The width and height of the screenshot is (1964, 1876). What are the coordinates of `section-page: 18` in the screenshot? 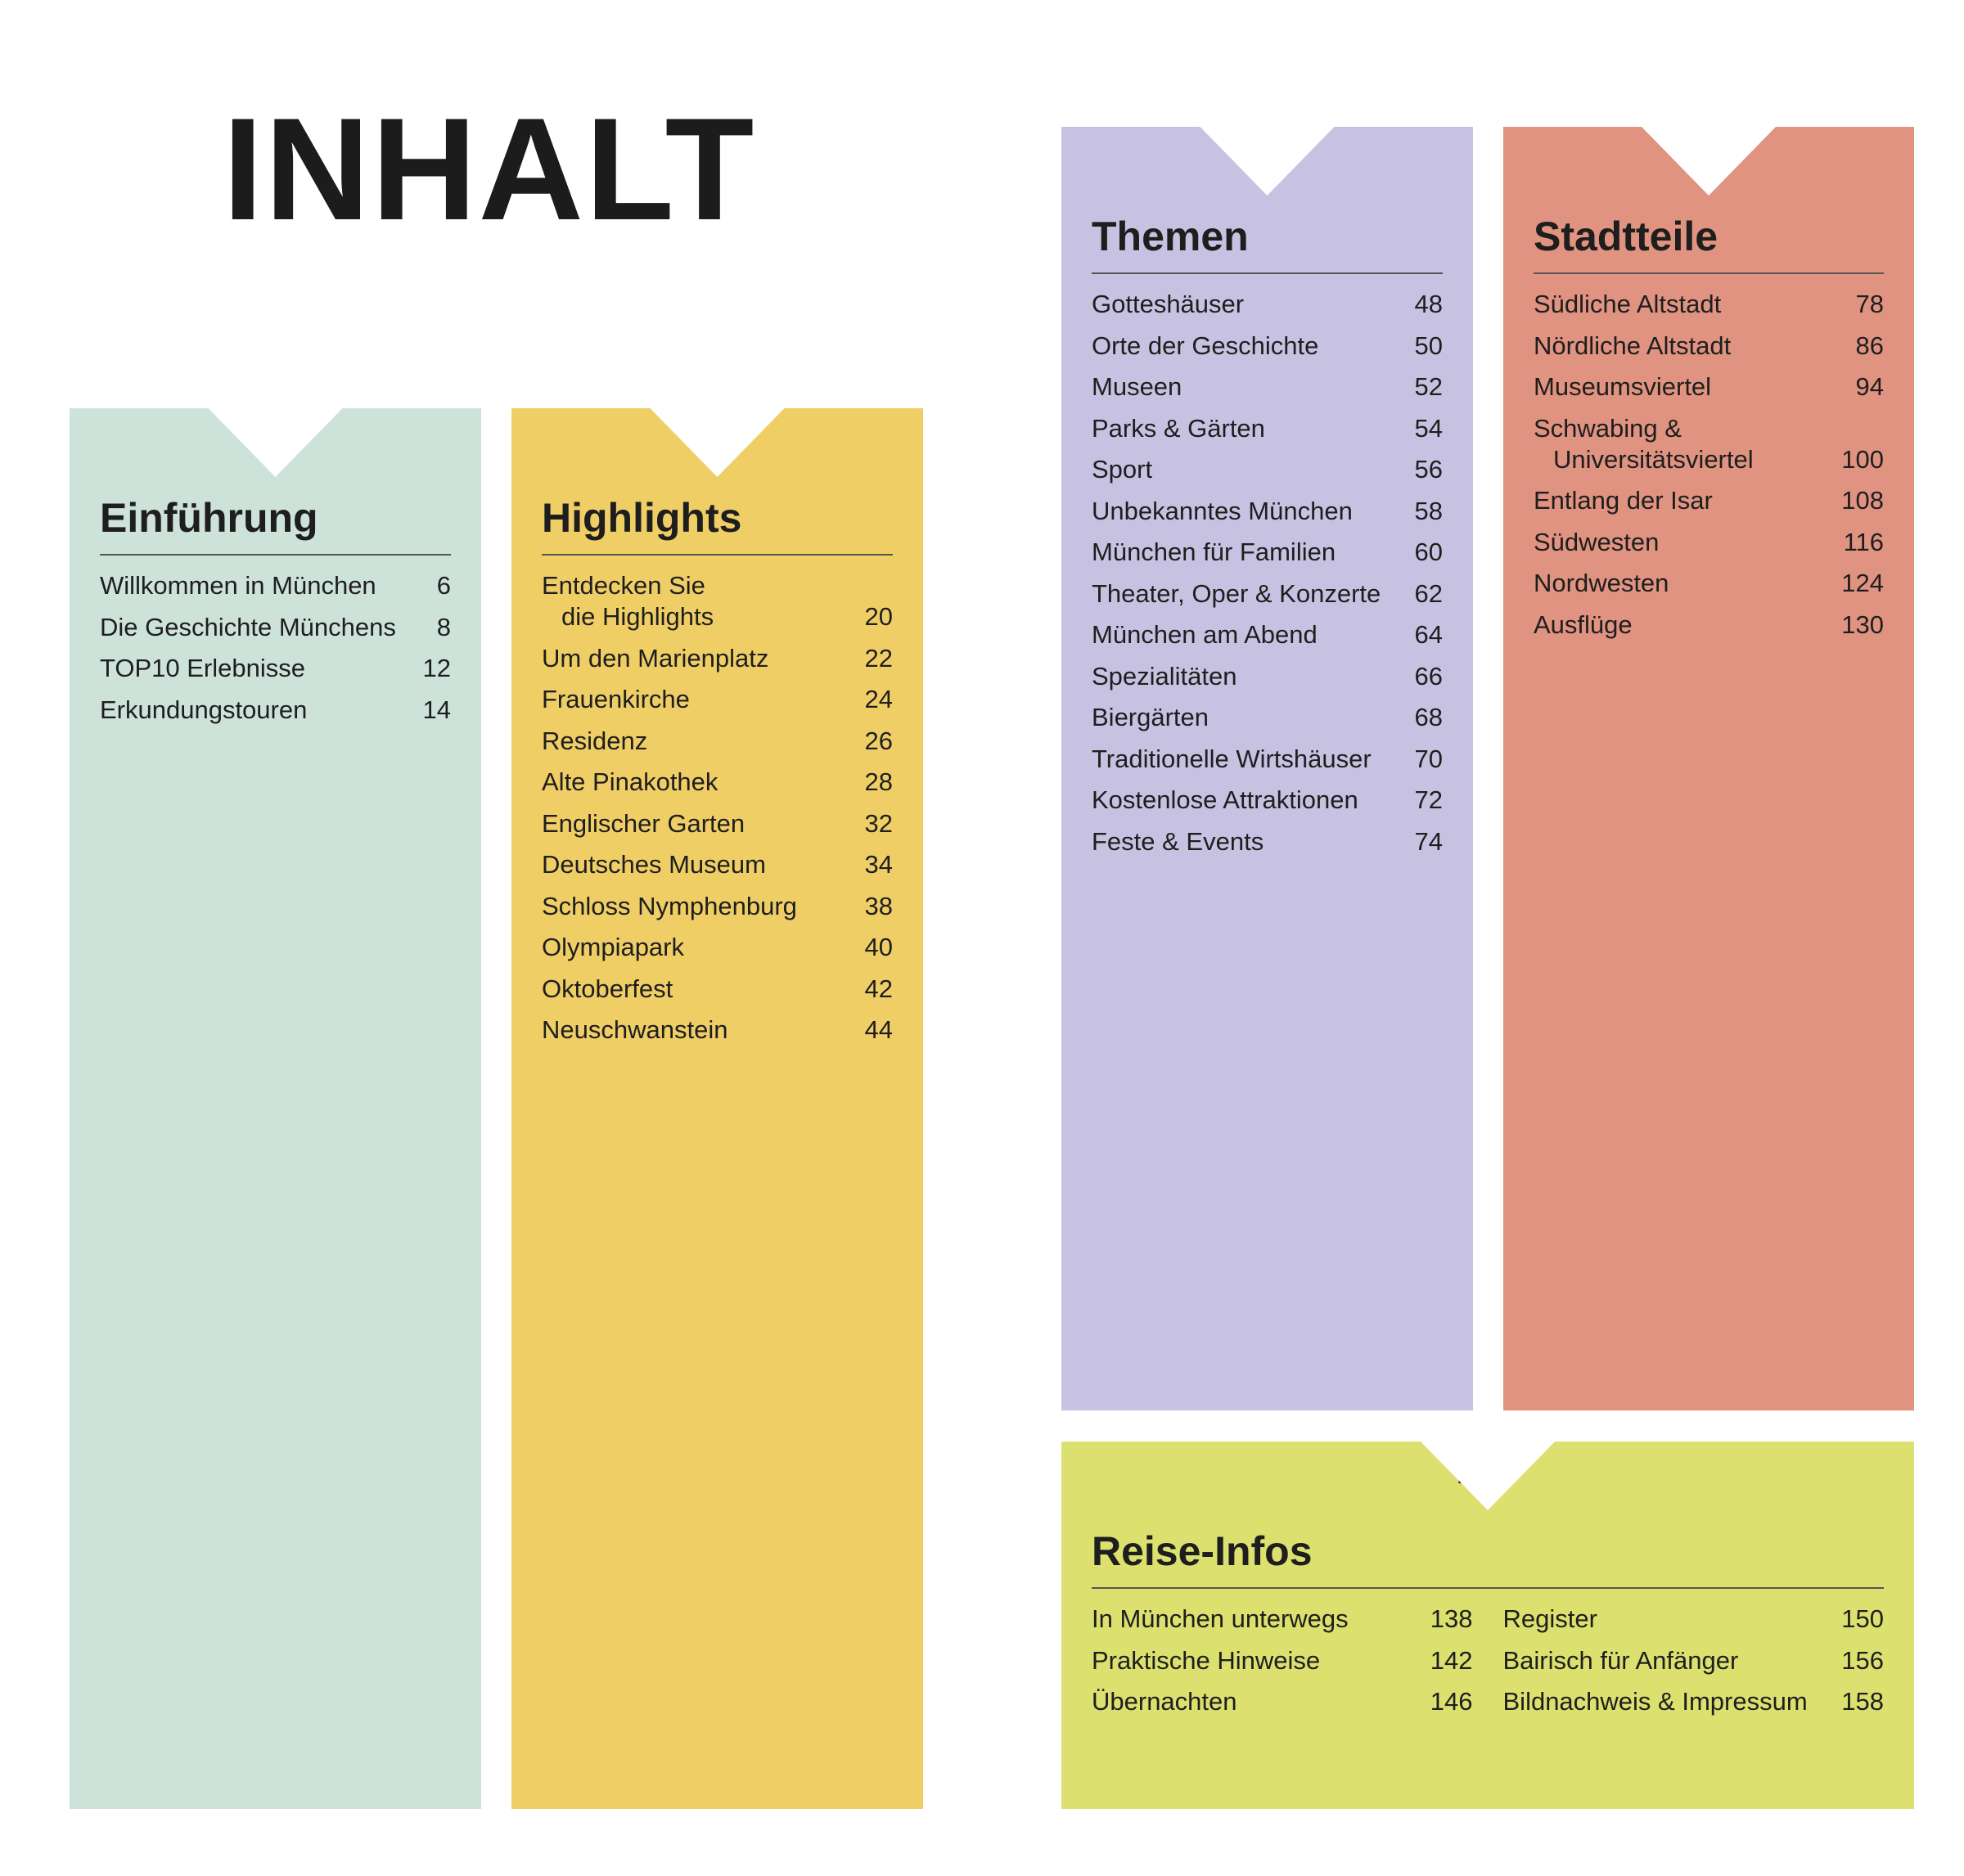 It's located at (717, 437).